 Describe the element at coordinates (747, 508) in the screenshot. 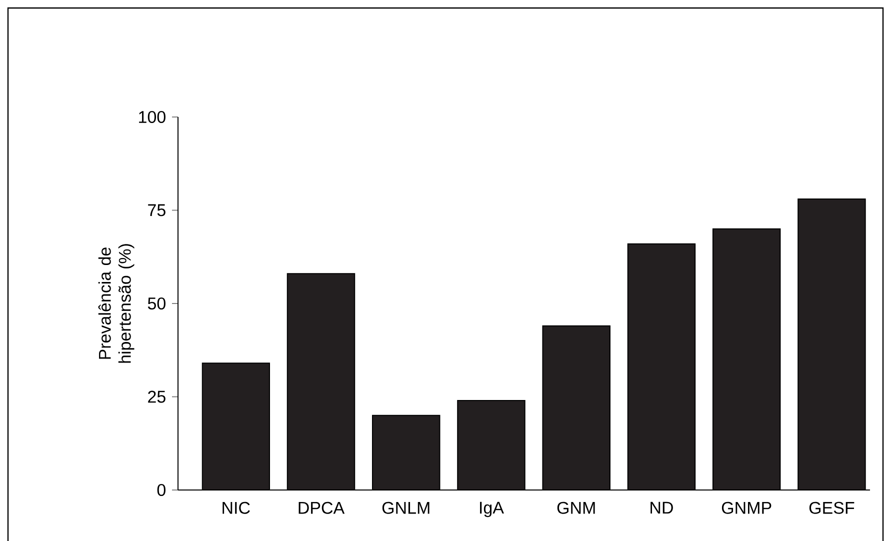

I see `x-tick-label: GNMP` at that location.